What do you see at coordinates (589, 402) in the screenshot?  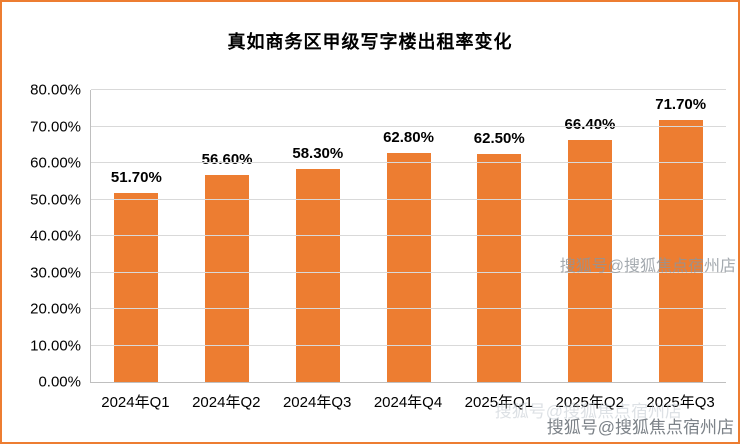 I see `x-axis-tick-label: 2025年Q2` at bounding box center [589, 402].